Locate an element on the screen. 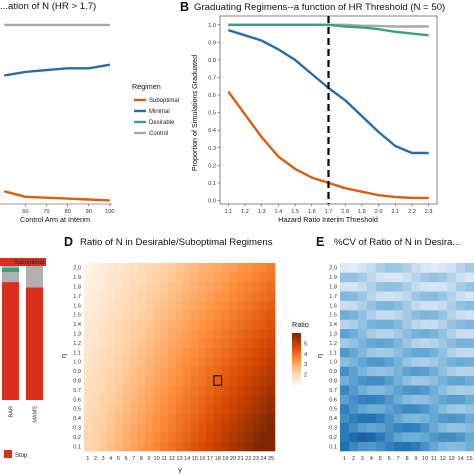 This screenshot has height=474, width=474. panel-d-colorbar-tick-label: 5 is located at coordinates (305, 344).